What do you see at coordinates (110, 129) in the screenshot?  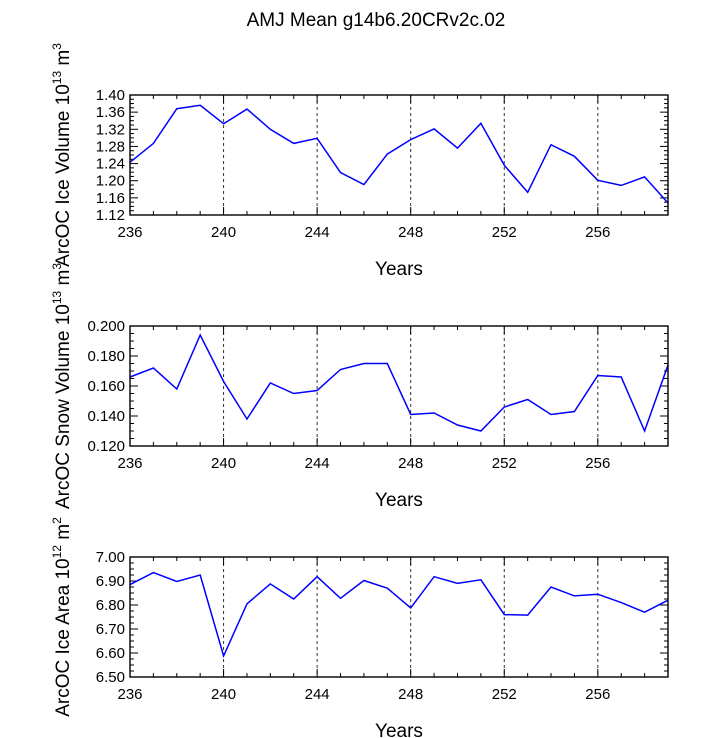 I see `y-tick-label: 1.32` at bounding box center [110, 129].